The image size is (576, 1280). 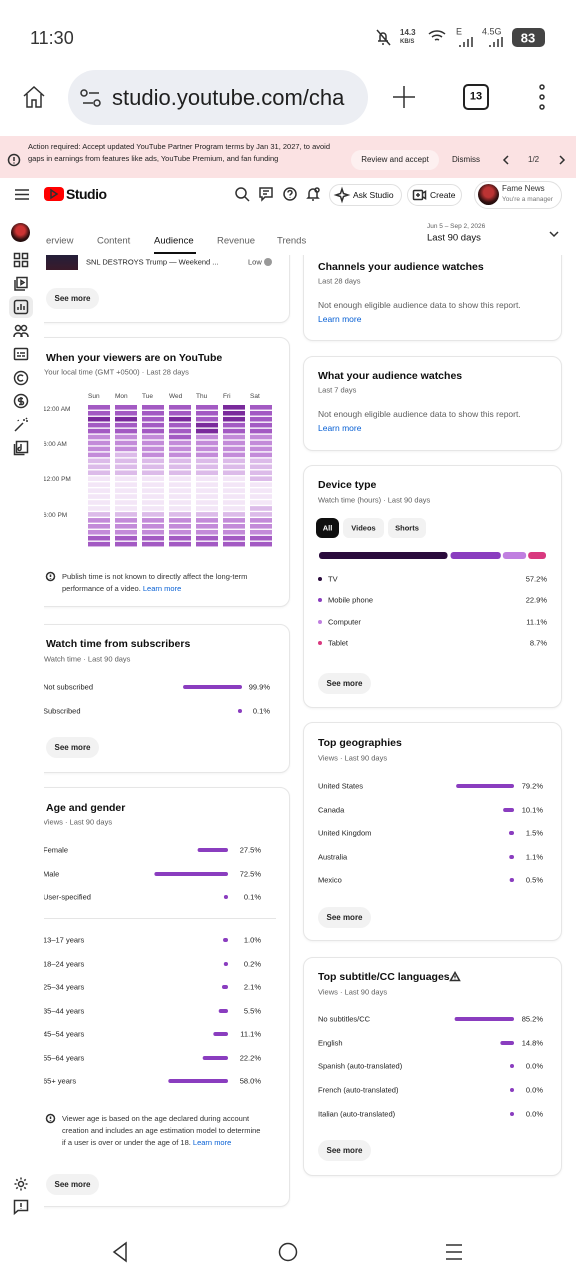 What do you see at coordinates (454, 1252) in the screenshot?
I see `recents-button` at bounding box center [454, 1252].